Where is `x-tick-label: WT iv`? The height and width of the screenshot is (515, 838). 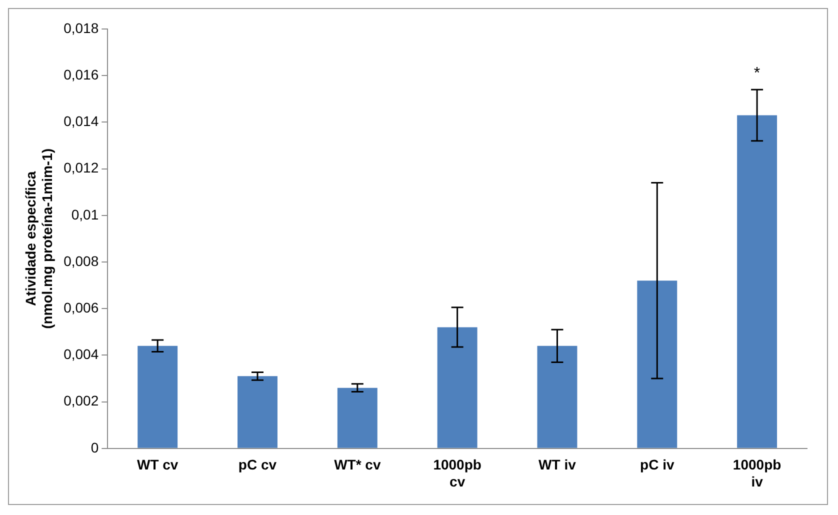 x-tick-label: WT iv is located at coordinates (557, 464).